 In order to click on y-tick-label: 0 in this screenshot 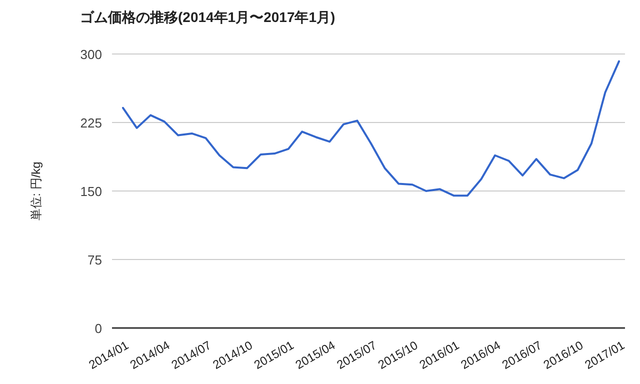, I will do `click(98, 328)`.